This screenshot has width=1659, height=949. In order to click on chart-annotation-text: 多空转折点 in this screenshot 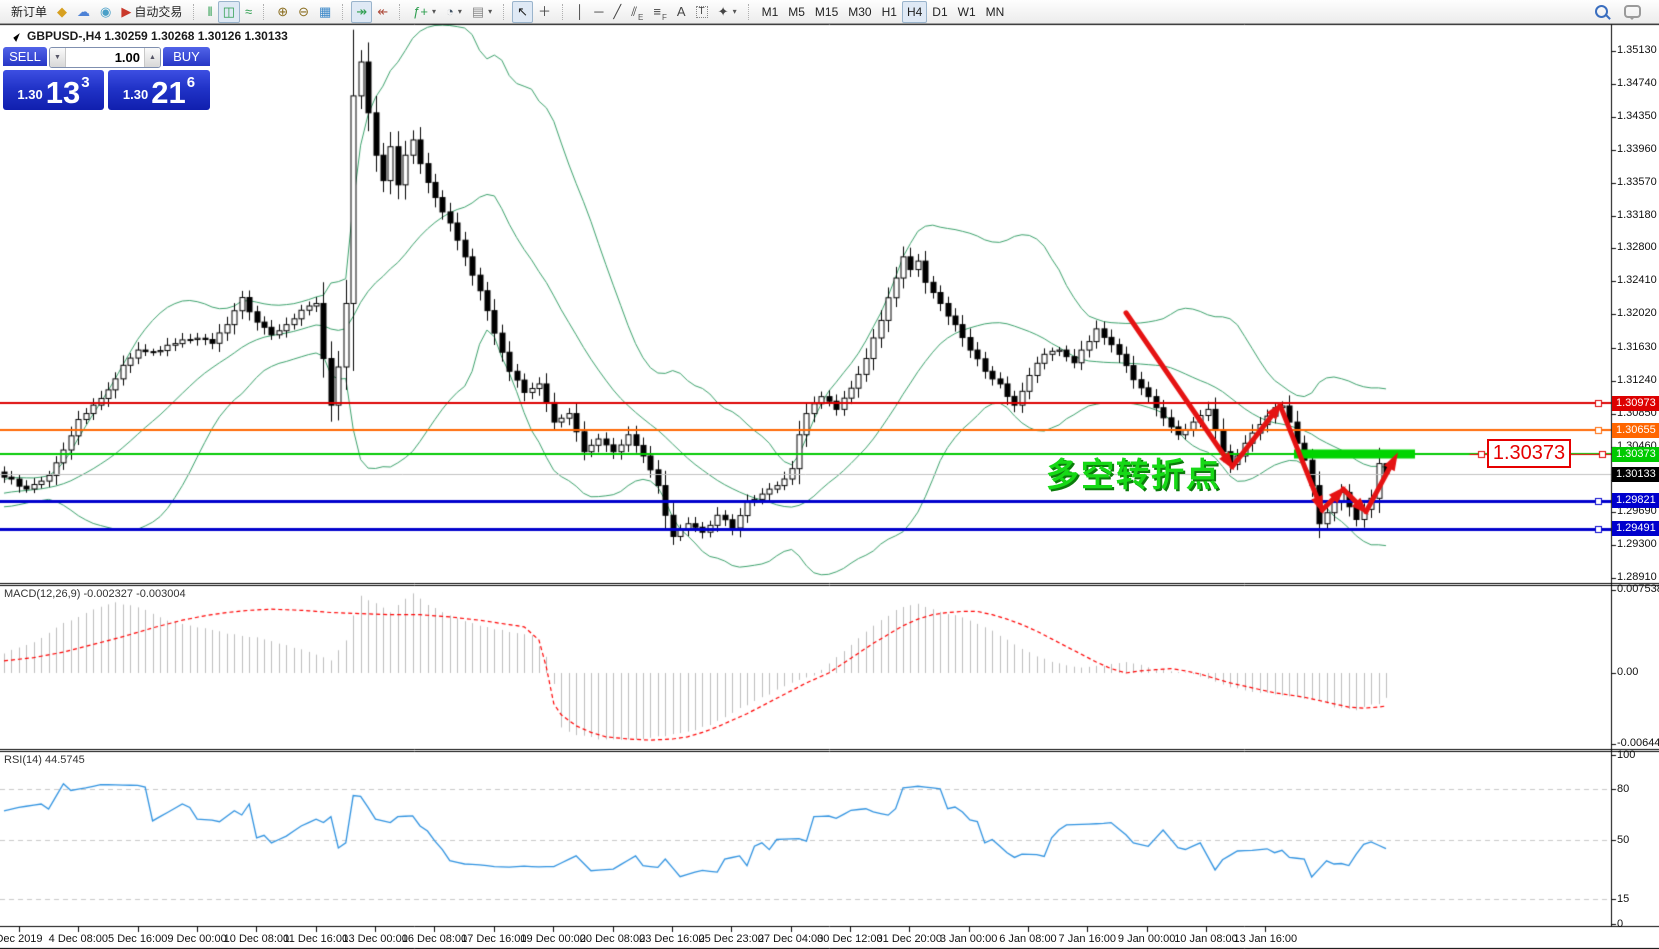, I will do `click(1133, 474)`.